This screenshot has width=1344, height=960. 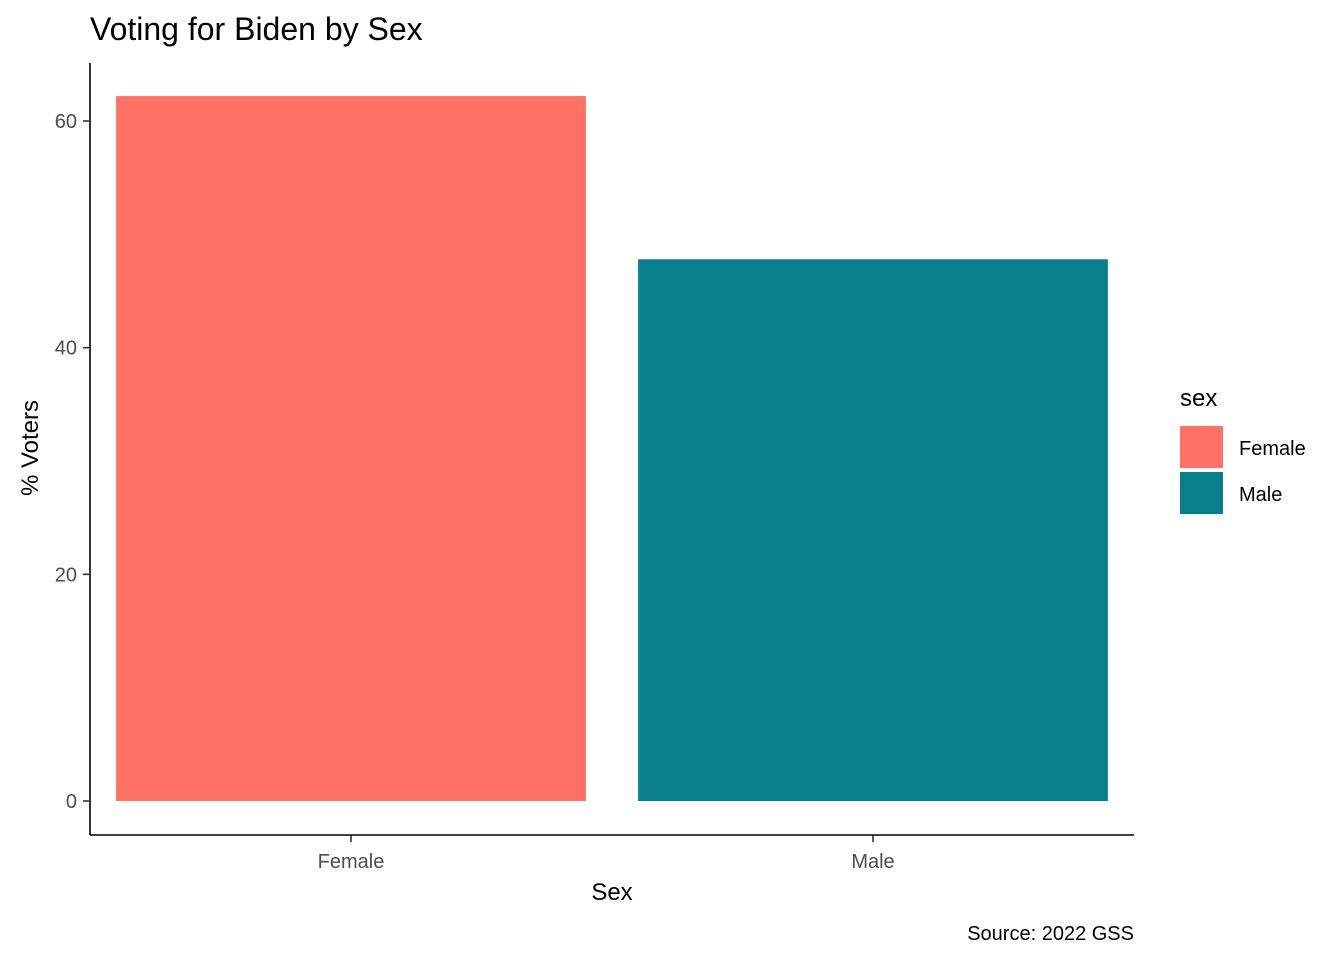 I want to click on x-axis-title: Sex, so click(x=611, y=892).